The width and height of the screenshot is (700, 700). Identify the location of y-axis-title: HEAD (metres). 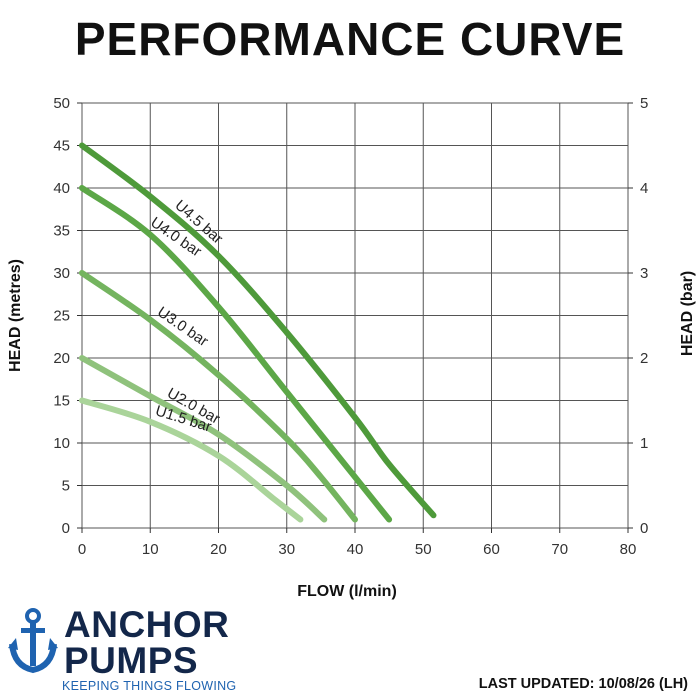
(15, 315).